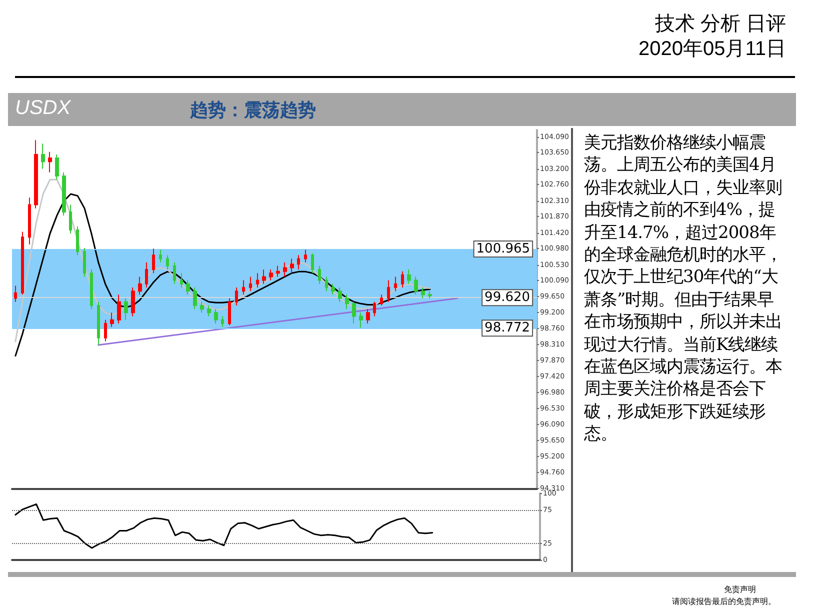 The image size is (816, 611). Describe the element at coordinates (683, 288) in the screenshot. I see `text: 美元指数价格继续小幅震荡。上周五公布的美国4月份非农就业人口，失业率则由疫情之前的不到4%，提升至14.7%，超过2008年的全球金融危机时的水平，仅次于上世纪30年代的“大萧条”时期。但由于结果早在市场预期中，所以并未出现过大行情。当前K线继续在蓝色区域内震荡运行。本周主要关注价格是否会下破，形成矩形下跌延续形态。` at that location.